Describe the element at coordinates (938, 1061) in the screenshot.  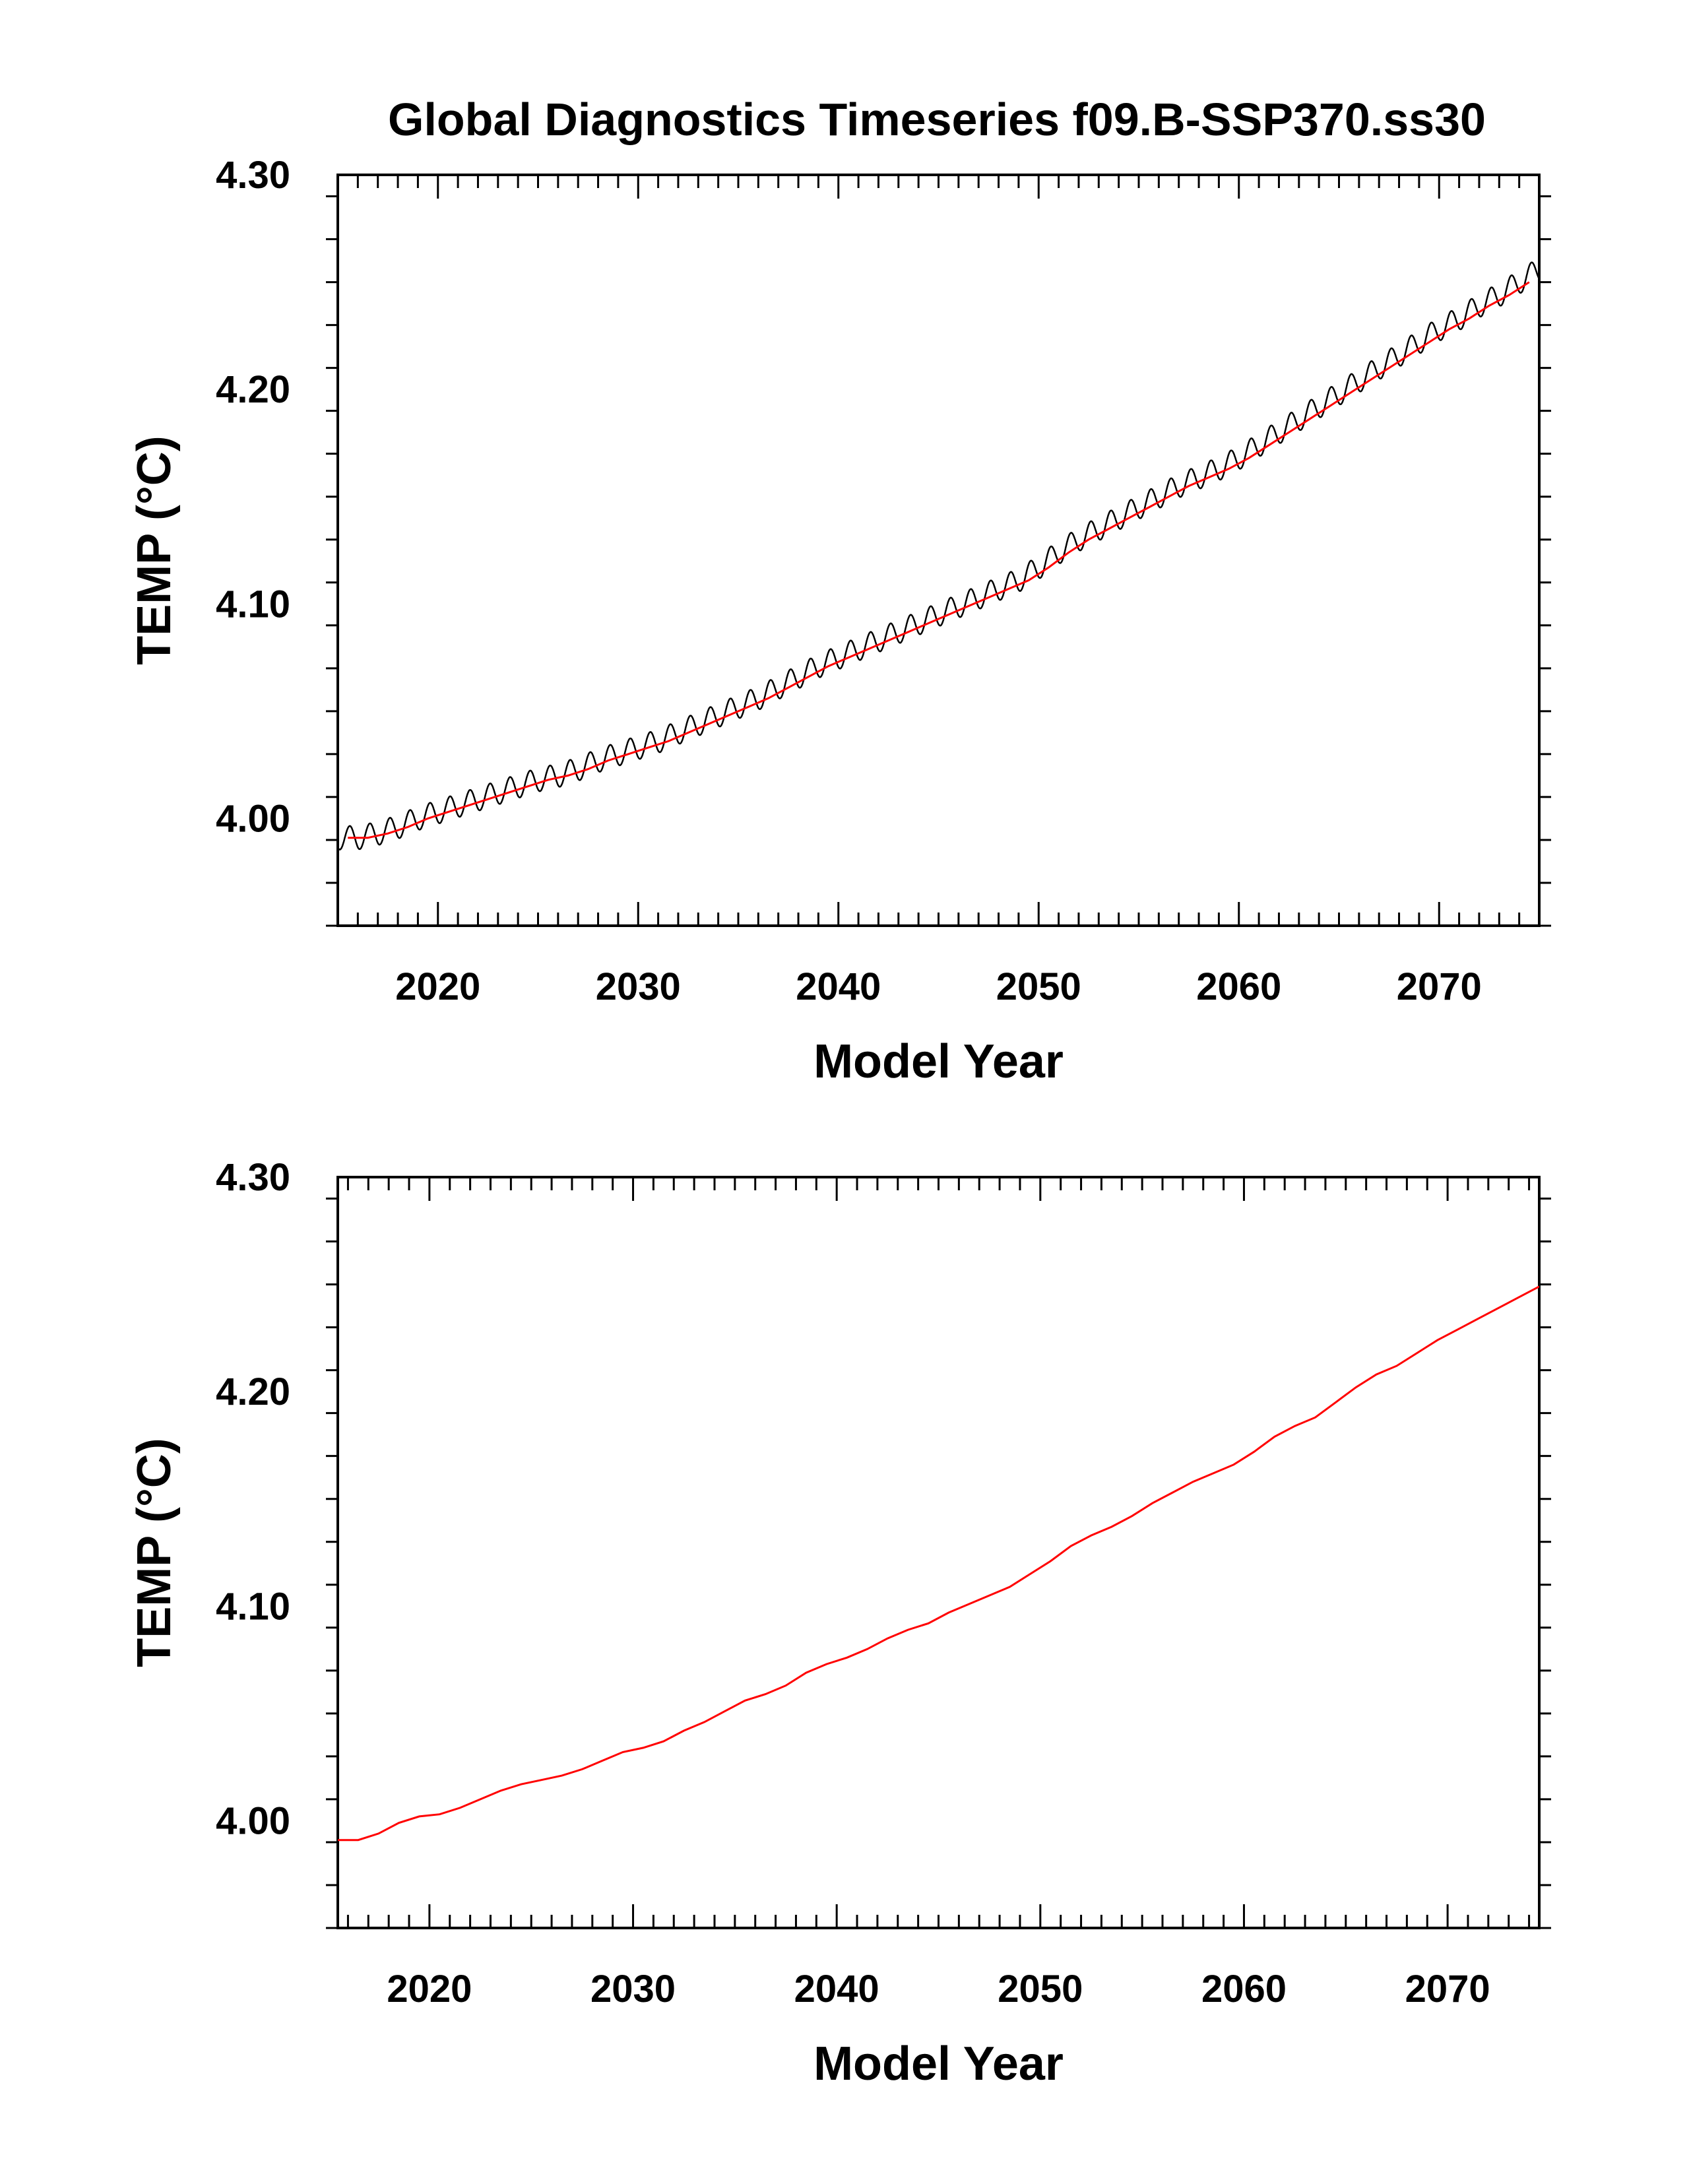
I see `chart0-x-axis-label: Model Year` at that location.